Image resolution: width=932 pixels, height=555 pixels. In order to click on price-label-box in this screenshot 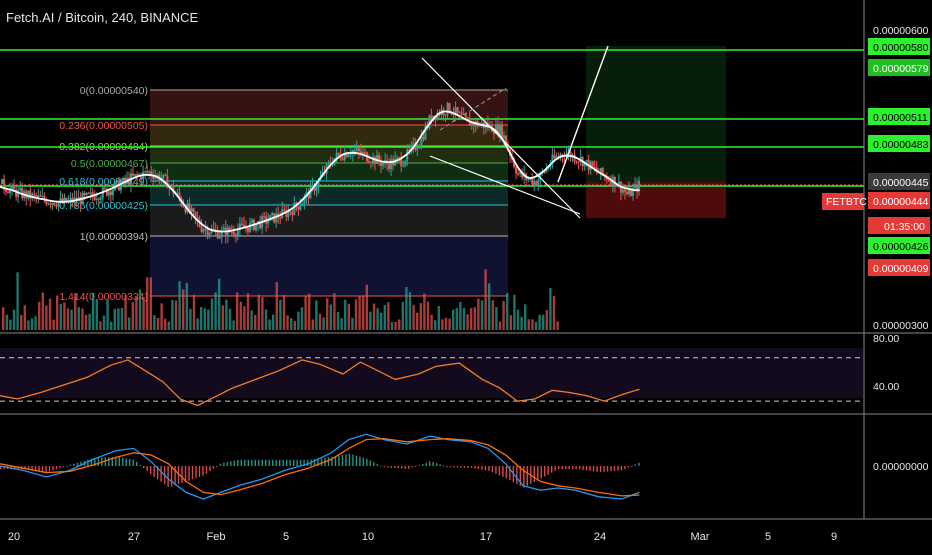, I will do `click(899, 267)`.